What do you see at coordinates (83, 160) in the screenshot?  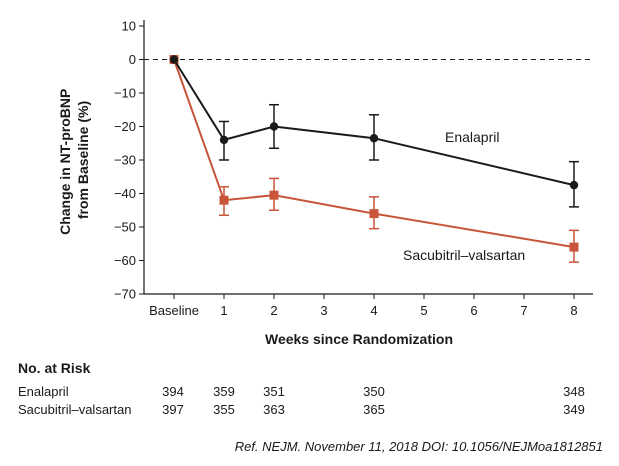 I see `y-axis-title-line-2: from Baseline (%)` at bounding box center [83, 160].